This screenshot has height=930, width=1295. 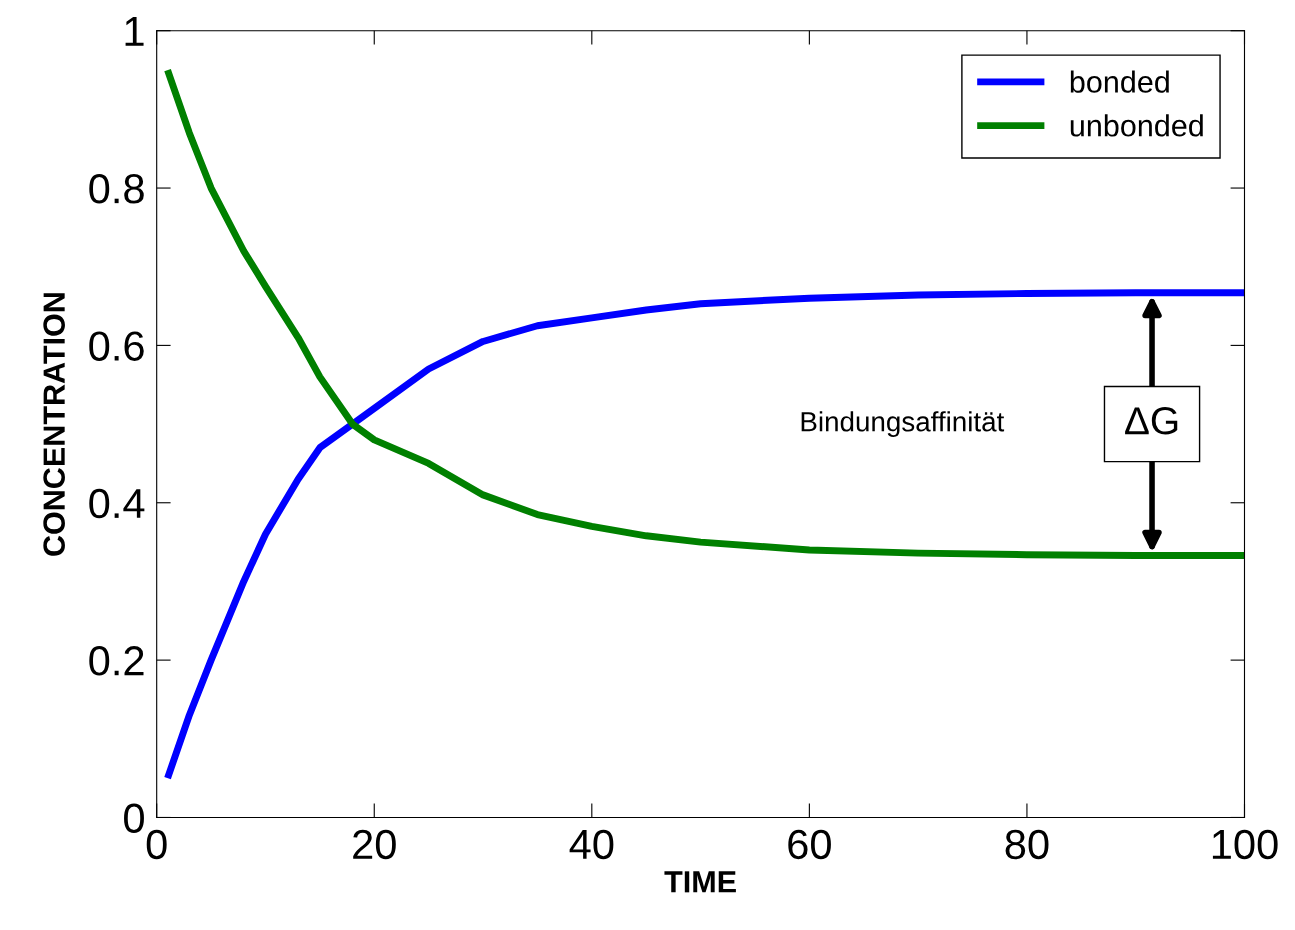 I want to click on x-tick-label: 0, so click(x=156, y=844).